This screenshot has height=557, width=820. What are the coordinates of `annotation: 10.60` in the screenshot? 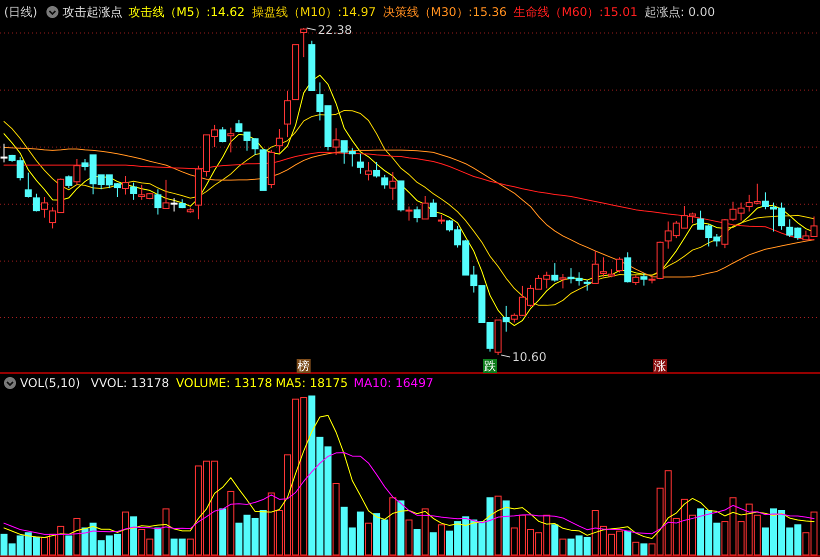 It's located at (529, 357).